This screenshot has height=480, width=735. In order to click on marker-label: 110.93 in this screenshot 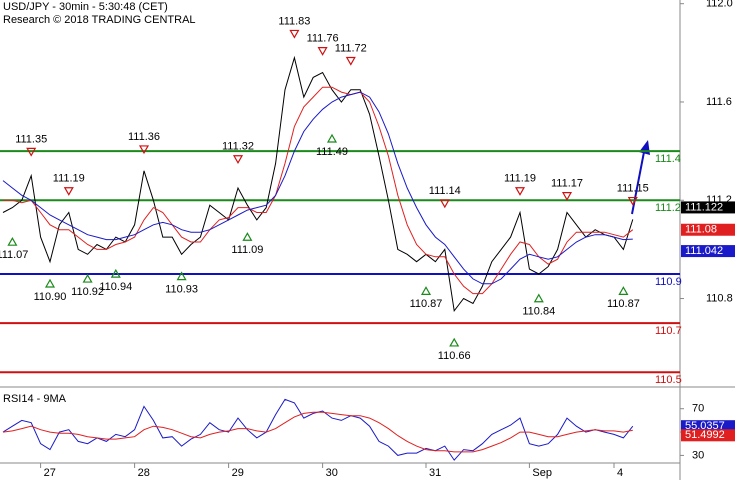, I will do `click(181, 290)`.